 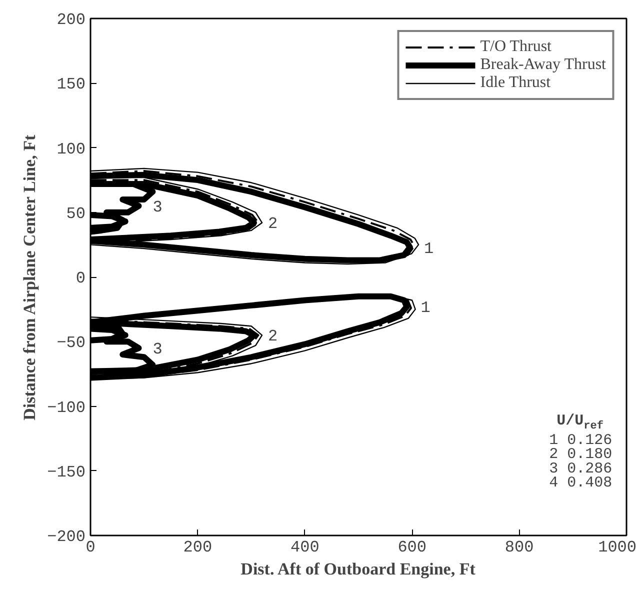 What do you see at coordinates (412, 547) in the screenshot?
I see `x-tick-label: 600` at bounding box center [412, 547].